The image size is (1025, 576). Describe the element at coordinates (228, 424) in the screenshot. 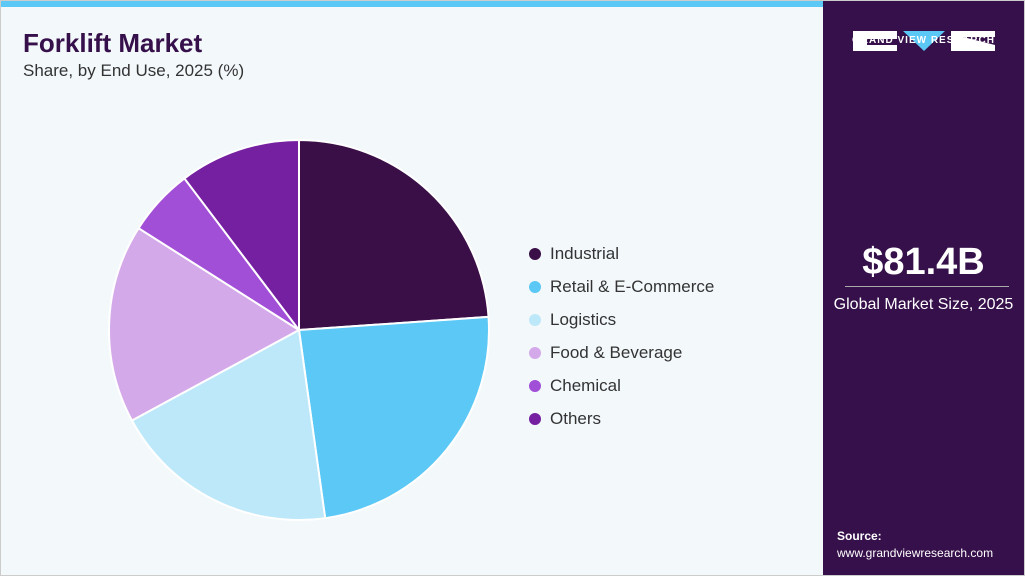

I see `pie-slice-logistics` at that location.